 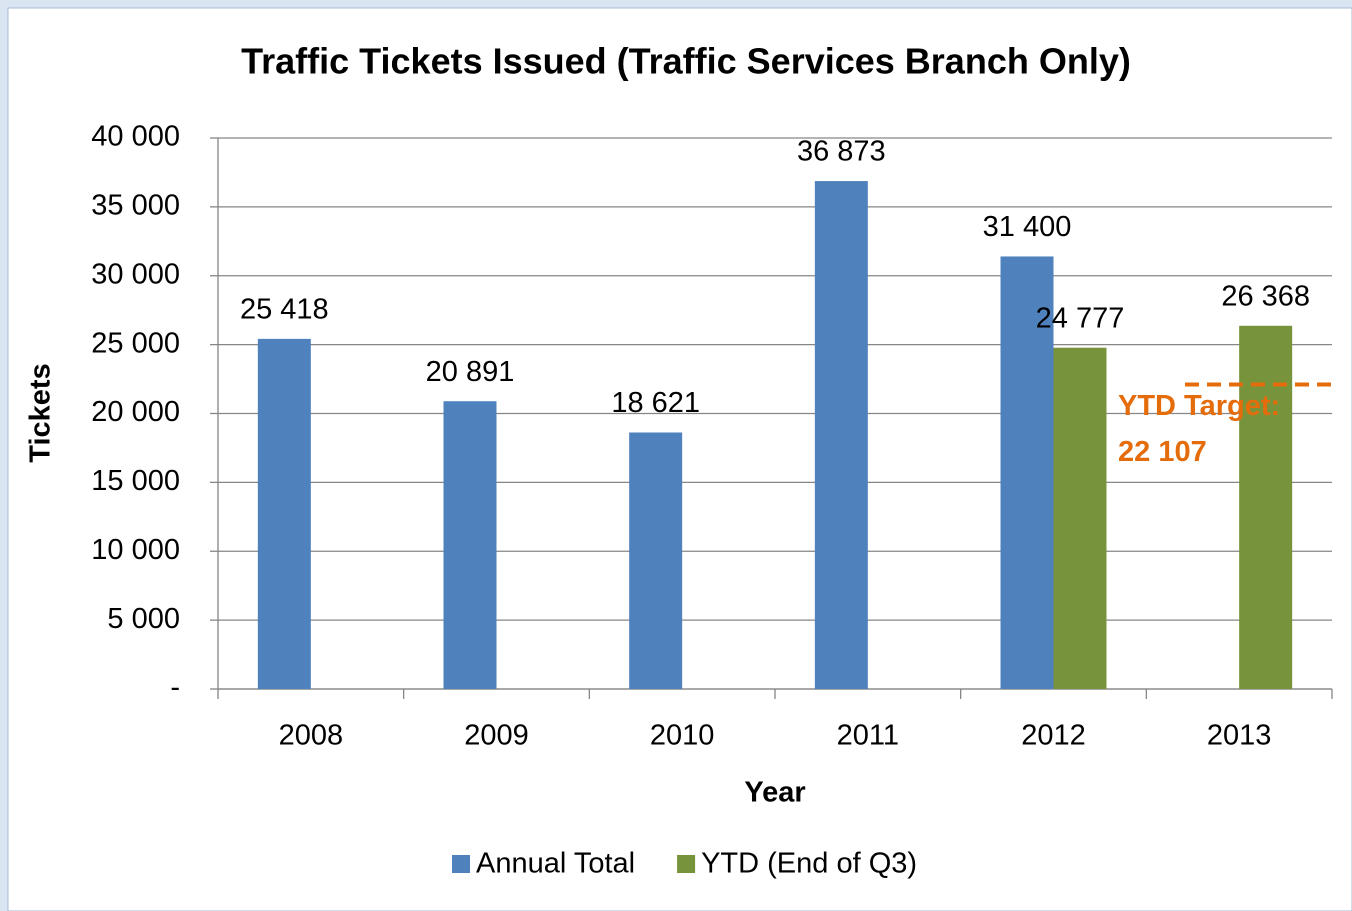 What do you see at coordinates (682, 736) in the screenshot?
I see `x-tick-label: 2010` at bounding box center [682, 736].